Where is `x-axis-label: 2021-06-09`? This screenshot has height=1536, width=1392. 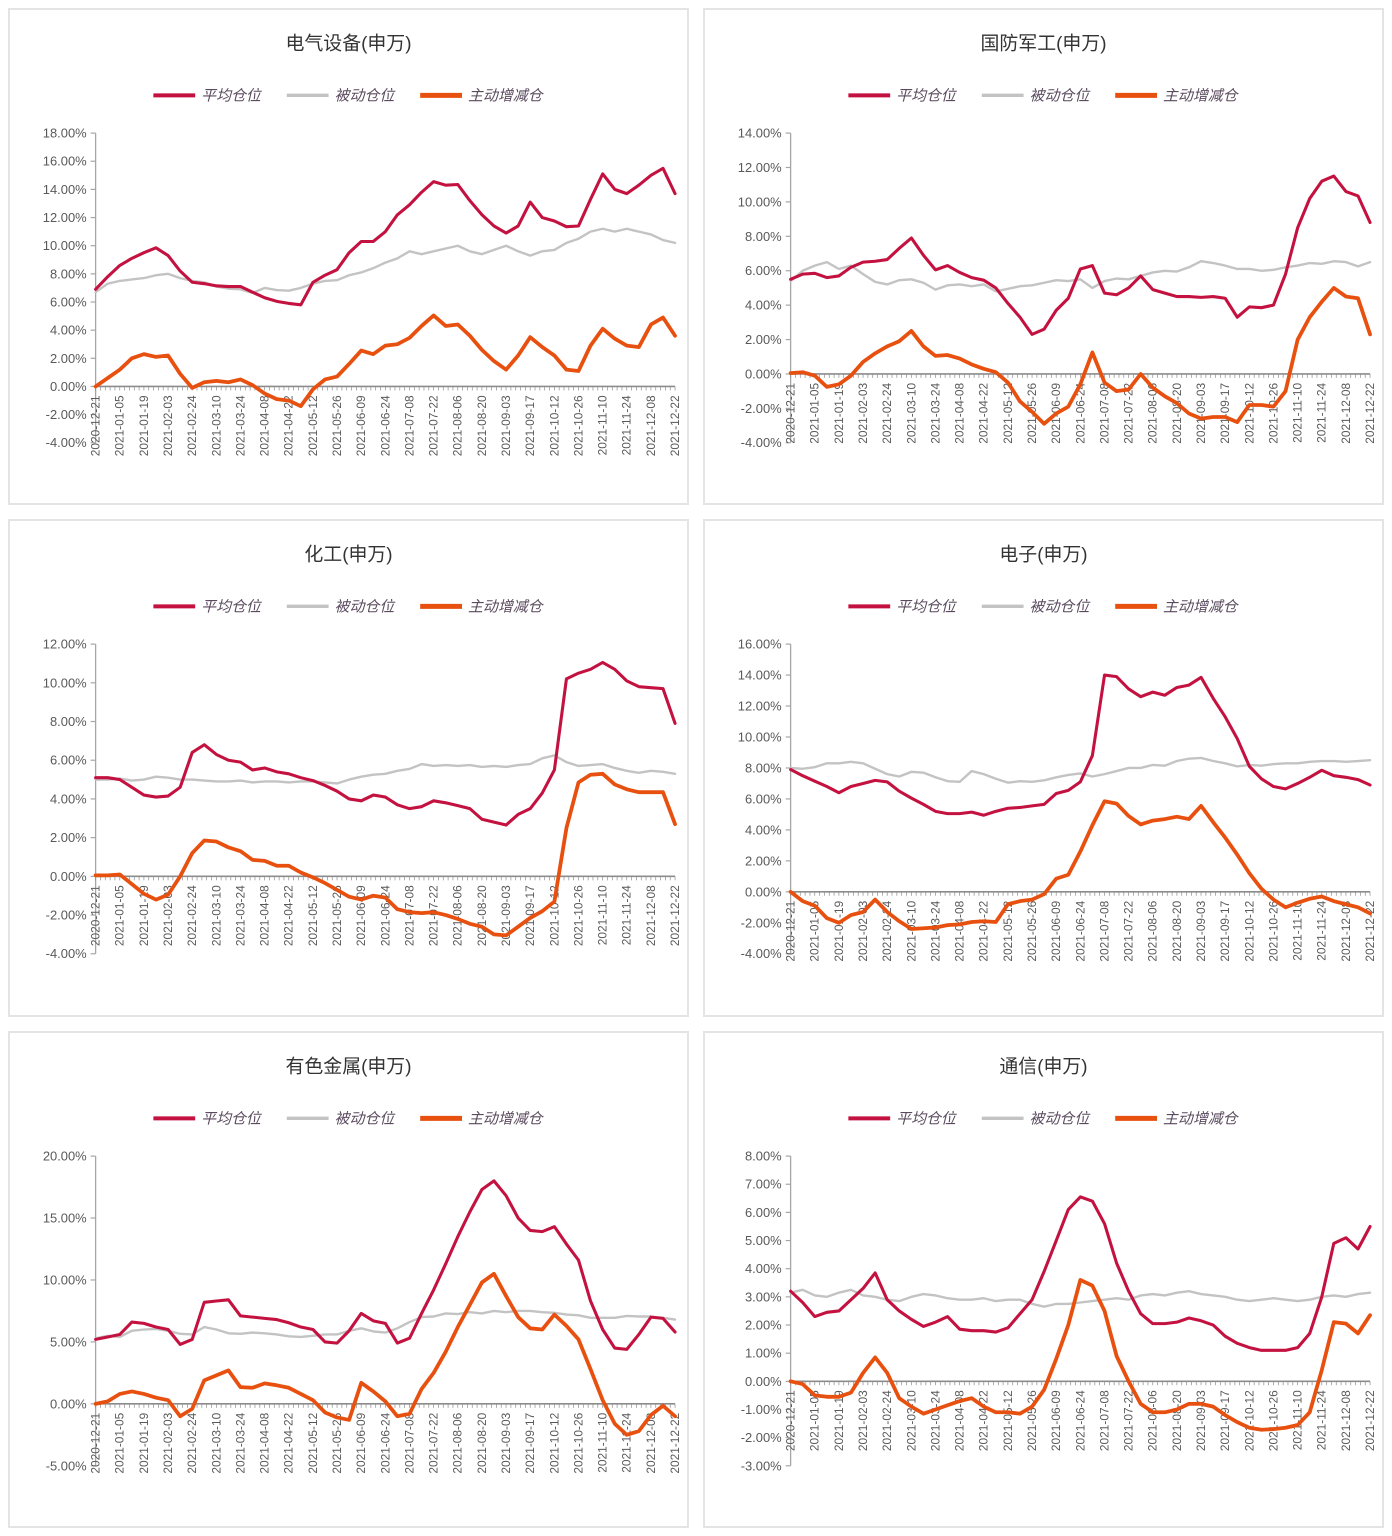
x-axis-label: 2021-06-09 is located at coordinates (1056, 931).